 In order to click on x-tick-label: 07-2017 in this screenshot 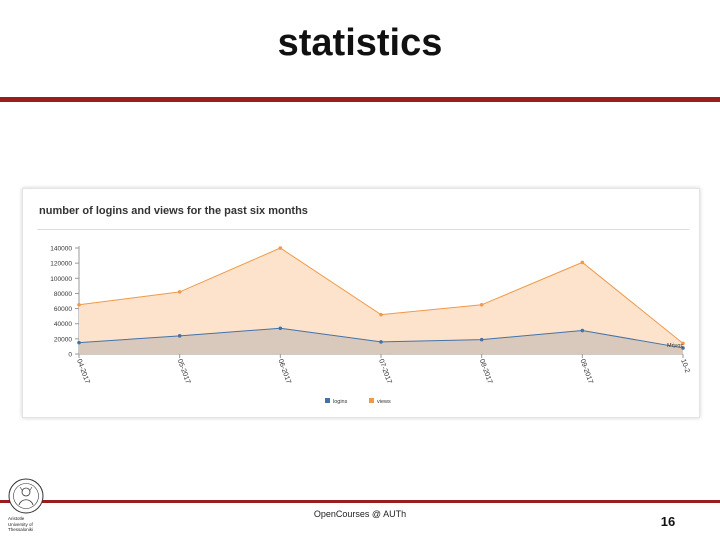, I will do `click(384, 371)`.